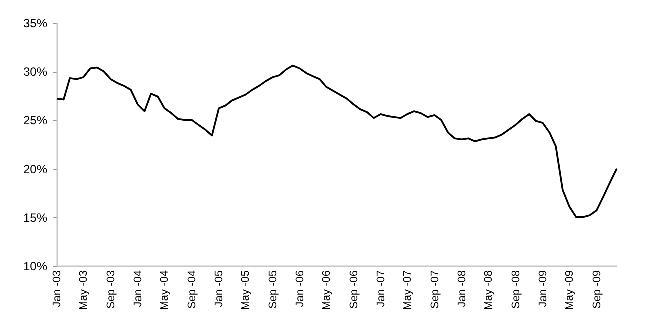 Image resolution: width=654 pixels, height=332 pixels. Describe the element at coordinates (246, 290) in the screenshot. I see `x-tick-label: May -05` at that location.